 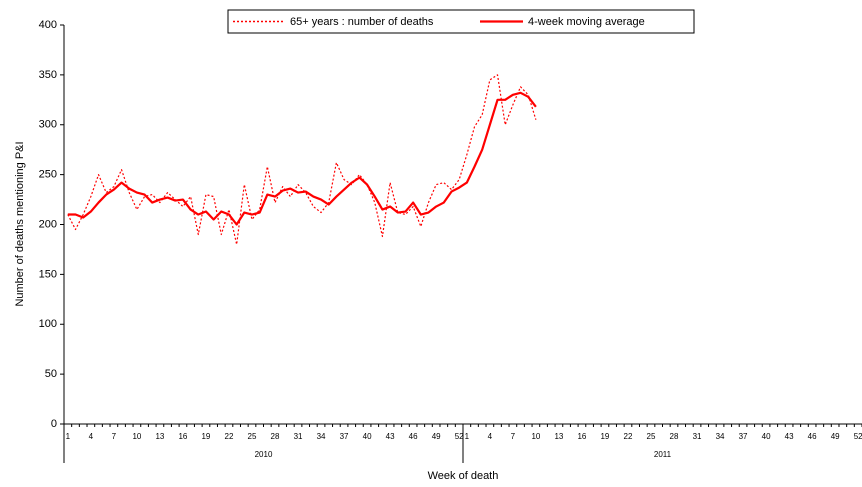 What do you see at coordinates (20, 223) in the screenshot?
I see `y-axis-label: Number of deaths mentioning P&I` at bounding box center [20, 223].